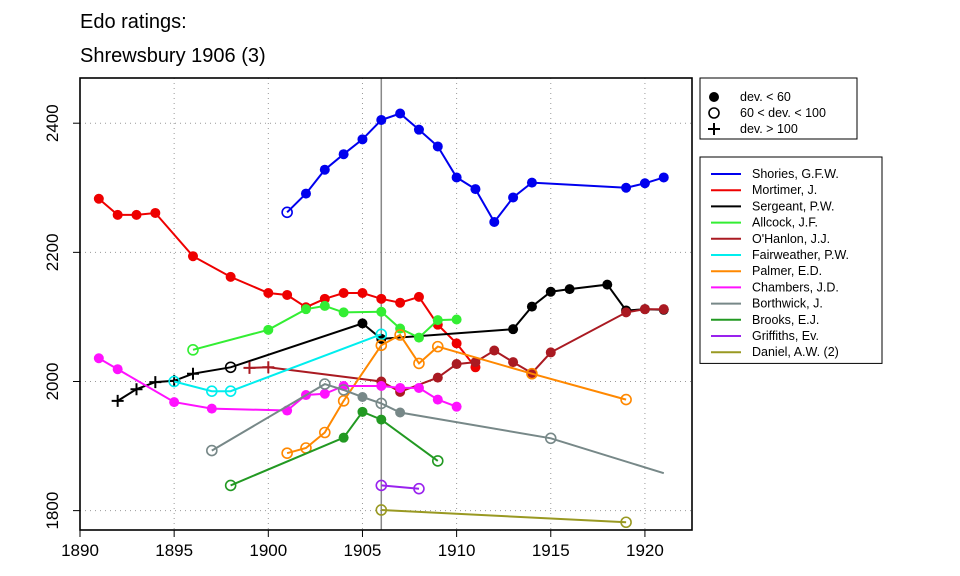  I want to click on marker-legend: dev. < 60 60 < dev. < 100 dev. > 100, so click(778, 108).